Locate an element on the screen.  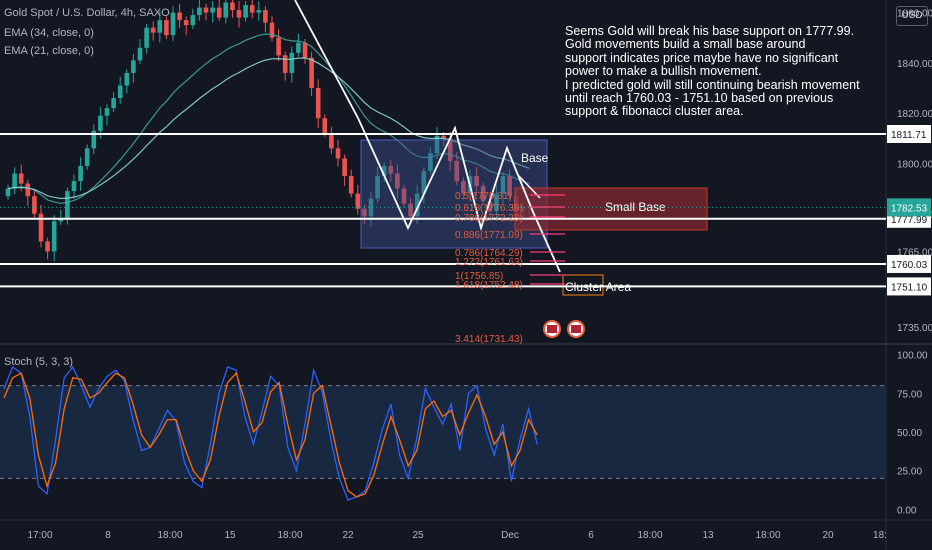
y-tick-label: 1800.00 is located at coordinates (914, 164).